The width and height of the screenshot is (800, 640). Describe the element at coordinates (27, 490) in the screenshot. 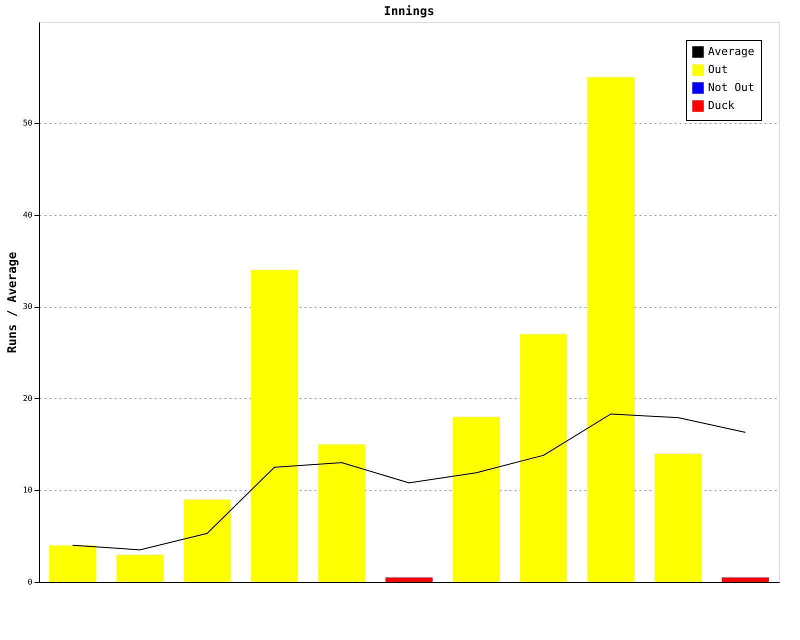

I see `y-tick-label: 10` at that location.